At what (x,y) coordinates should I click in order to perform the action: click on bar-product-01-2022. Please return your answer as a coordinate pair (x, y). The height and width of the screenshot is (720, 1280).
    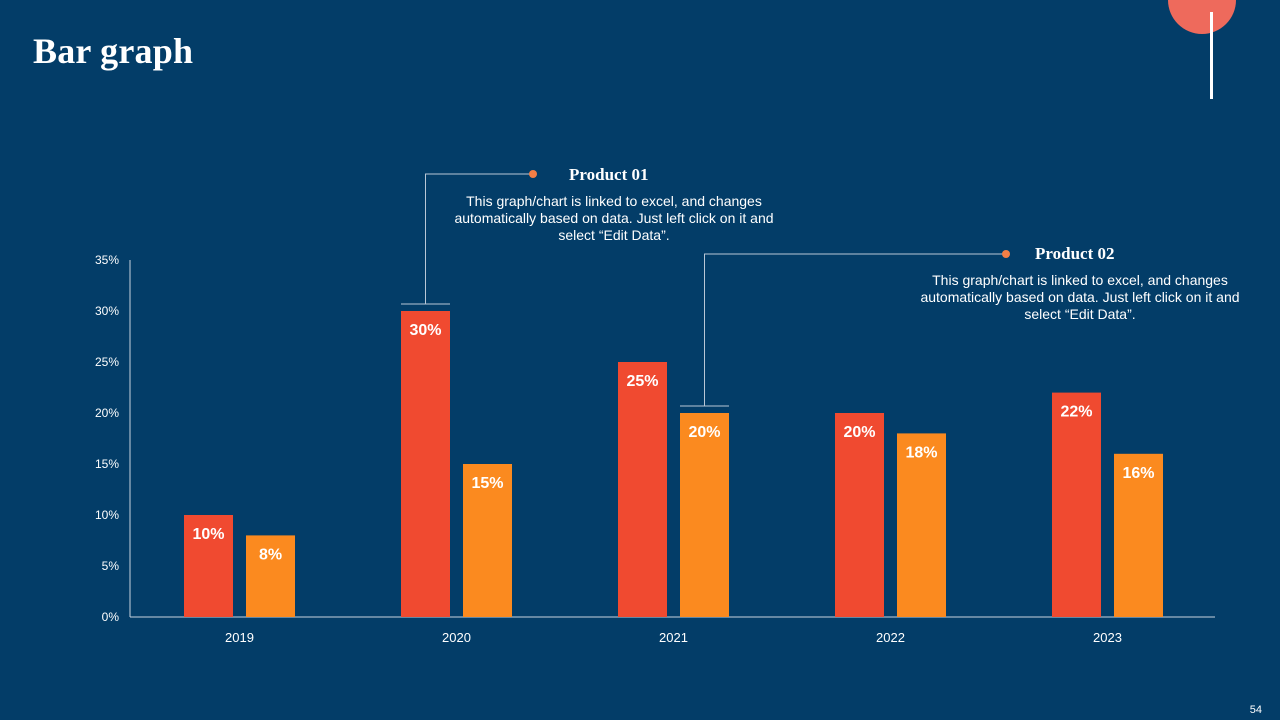
    Looking at the image, I should click on (859, 515).